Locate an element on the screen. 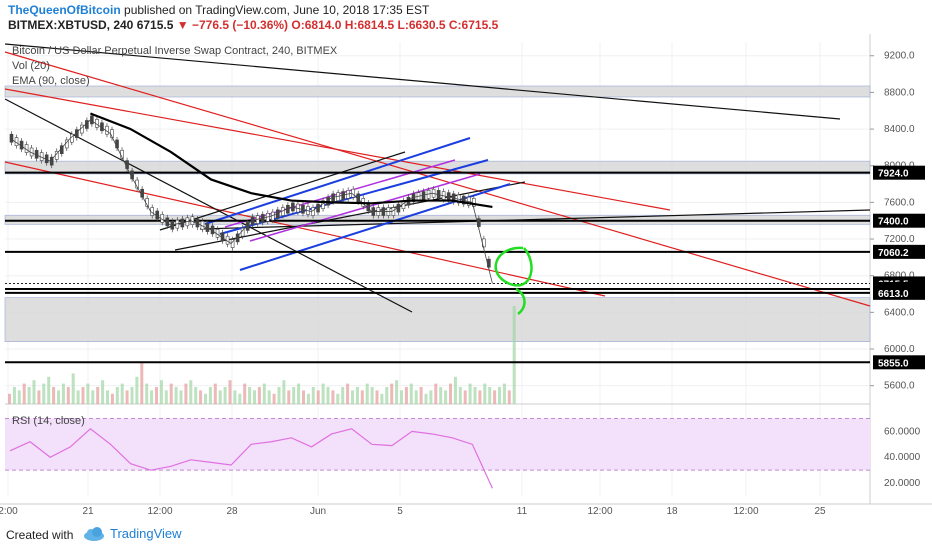 This screenshot has height=550, width=932. x-tick-label: 21 is located at coordinates (88, 511).